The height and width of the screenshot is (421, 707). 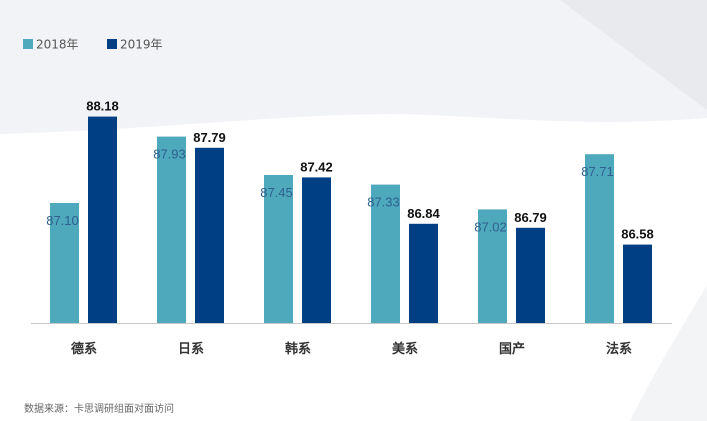 What do you see at coordinates (209, 137) in the screenshot?
I see `value-label-2019-1: 87.79` at bounding box center [209, 137].